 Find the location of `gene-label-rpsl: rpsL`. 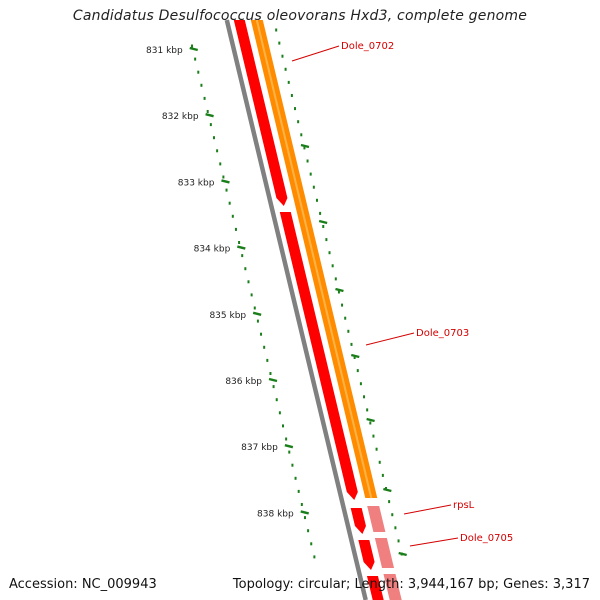

gene-label-rpsl: rpsL is located at coordinates (464, 505).